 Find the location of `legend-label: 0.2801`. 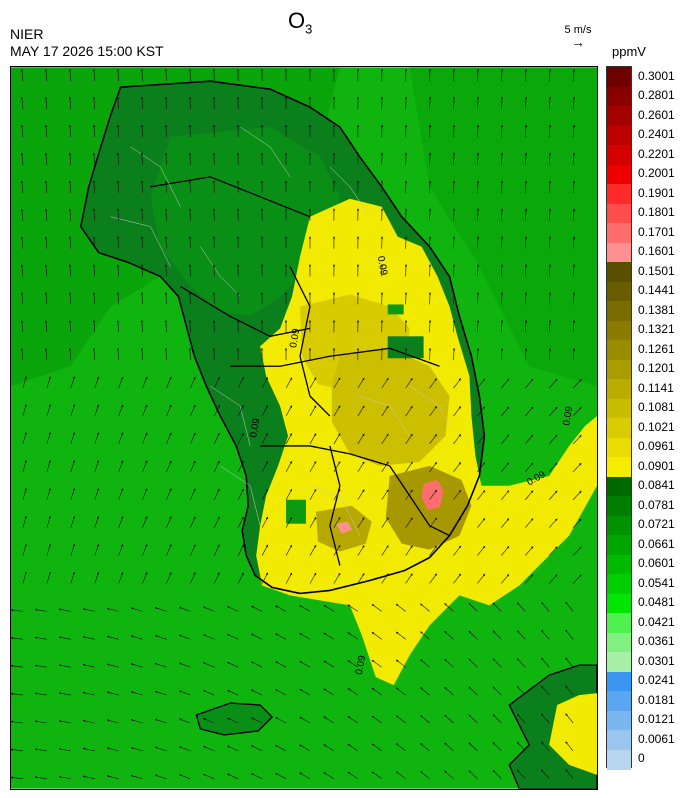

legend-label: 0.2801 is located at coordinates (656, 95).